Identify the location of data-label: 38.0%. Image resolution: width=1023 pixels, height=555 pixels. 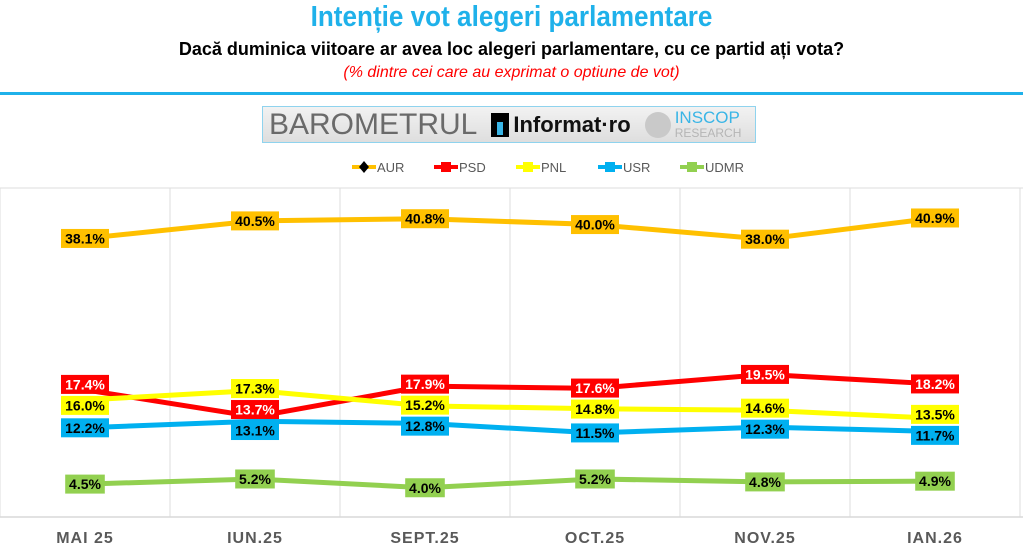
(765, 239).